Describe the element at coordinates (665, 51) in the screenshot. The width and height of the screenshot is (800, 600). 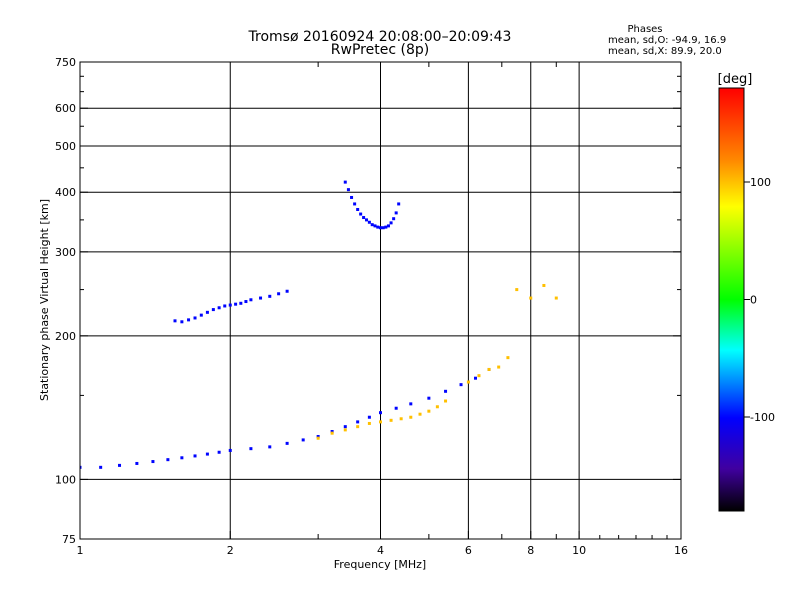
I see `stats-x: mean, sd,X: 89.9, 20.0` at that location.